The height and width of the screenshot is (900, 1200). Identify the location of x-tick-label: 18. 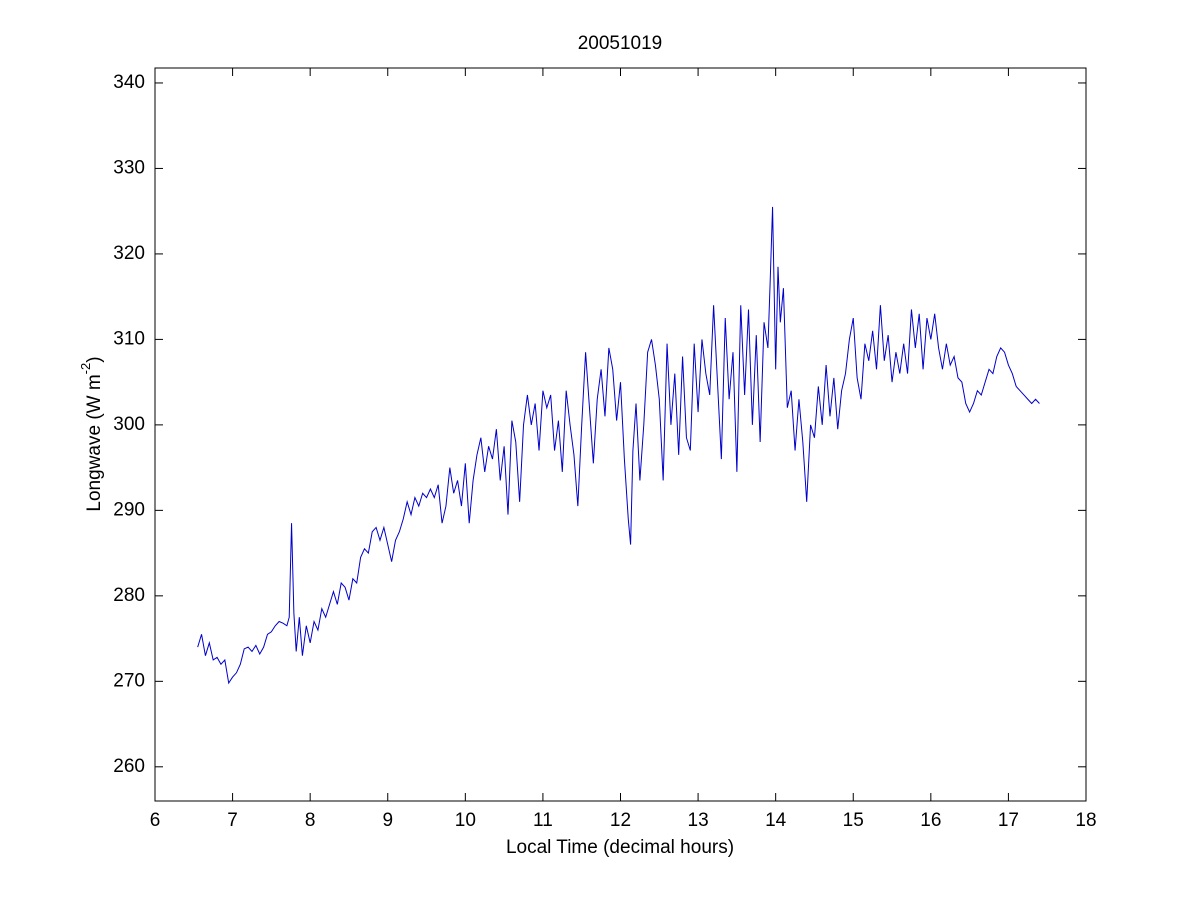
(1085, 820).